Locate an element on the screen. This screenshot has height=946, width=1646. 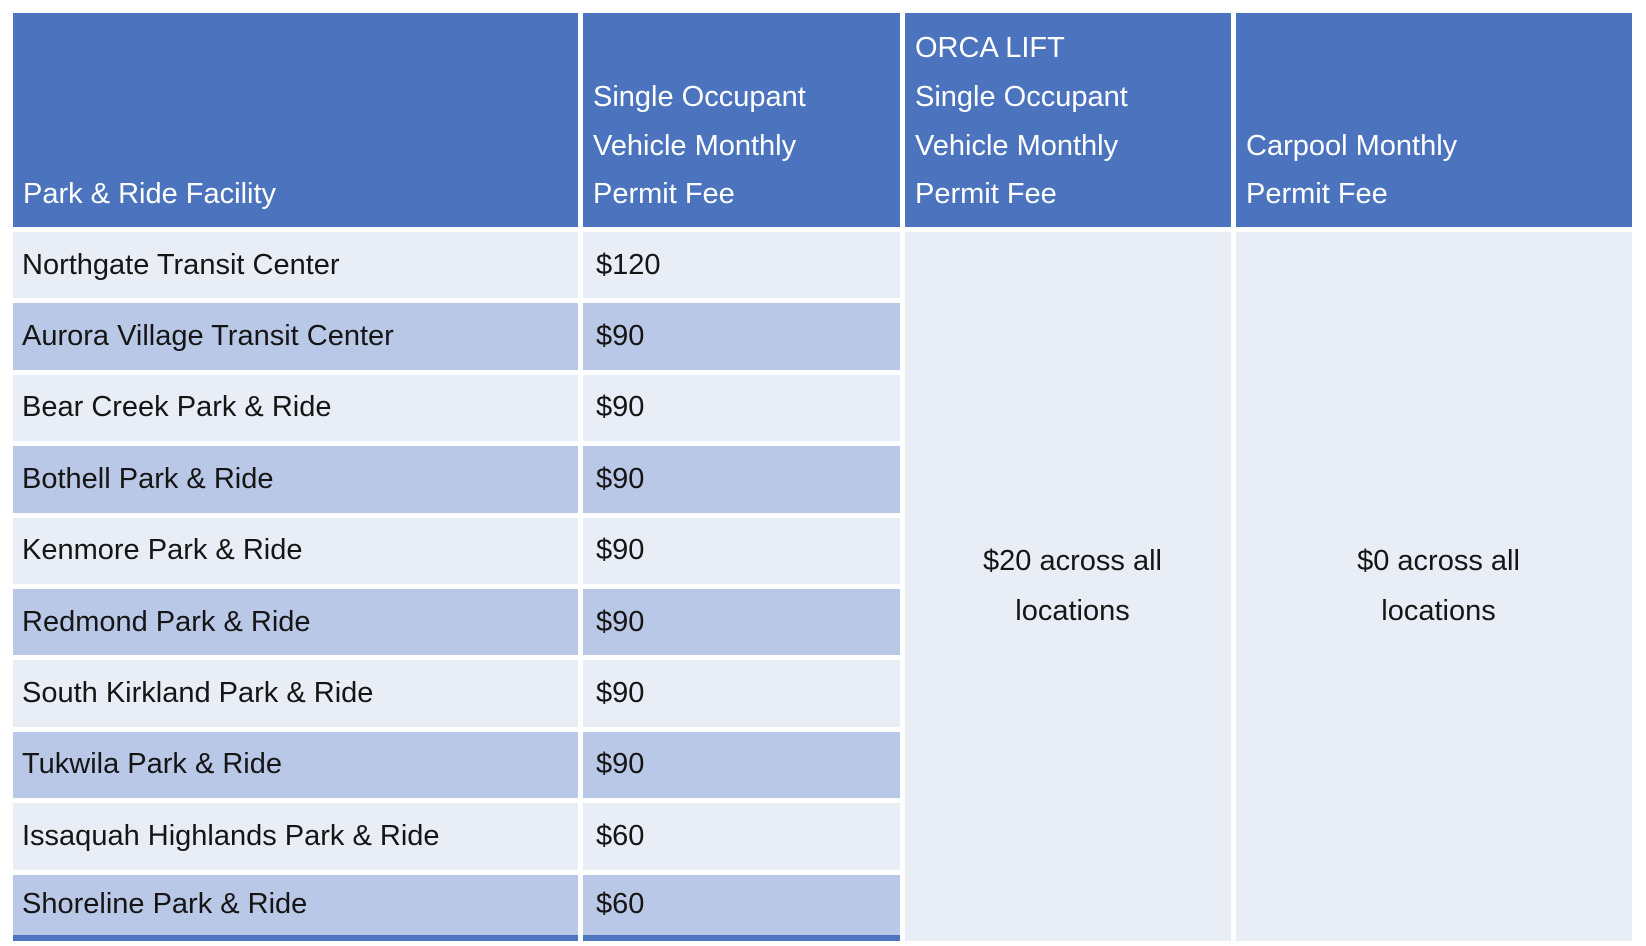
facility-cell: Kenmore Park & Ride is located at coordinates (295, 550).